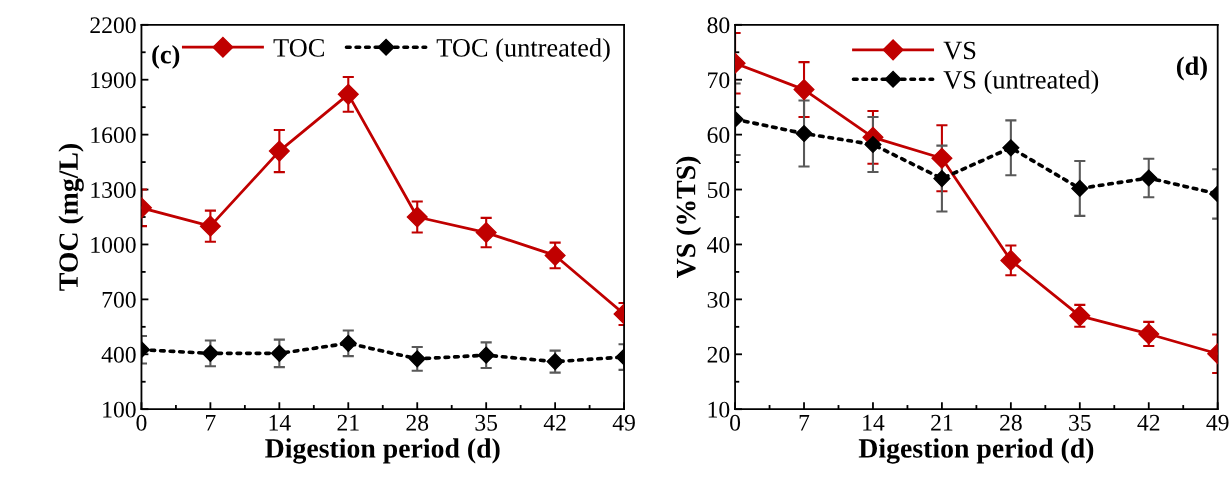 The image size is (1230, 496). I want to click on annotation: (d), so click(1191, 68).